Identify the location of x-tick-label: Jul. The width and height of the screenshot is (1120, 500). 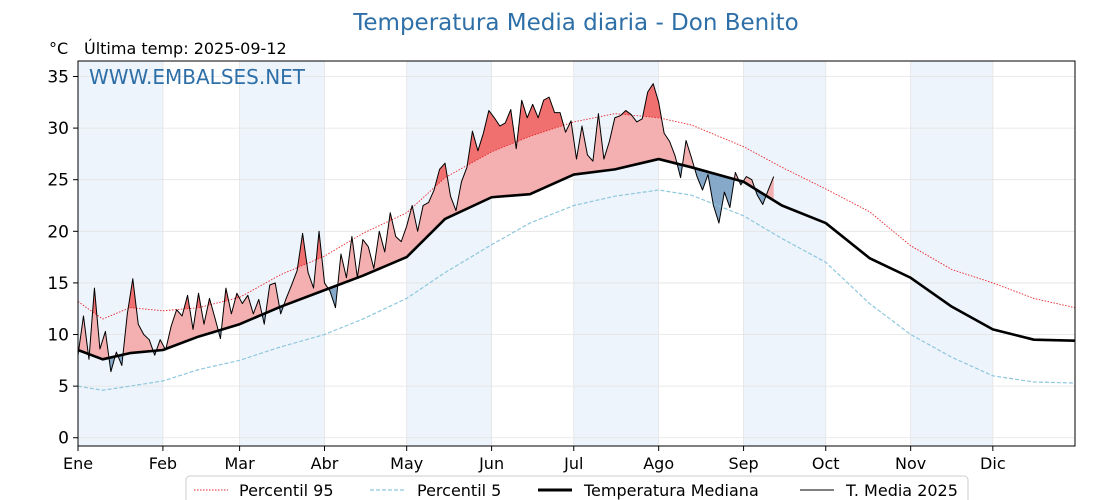
(573, 463).